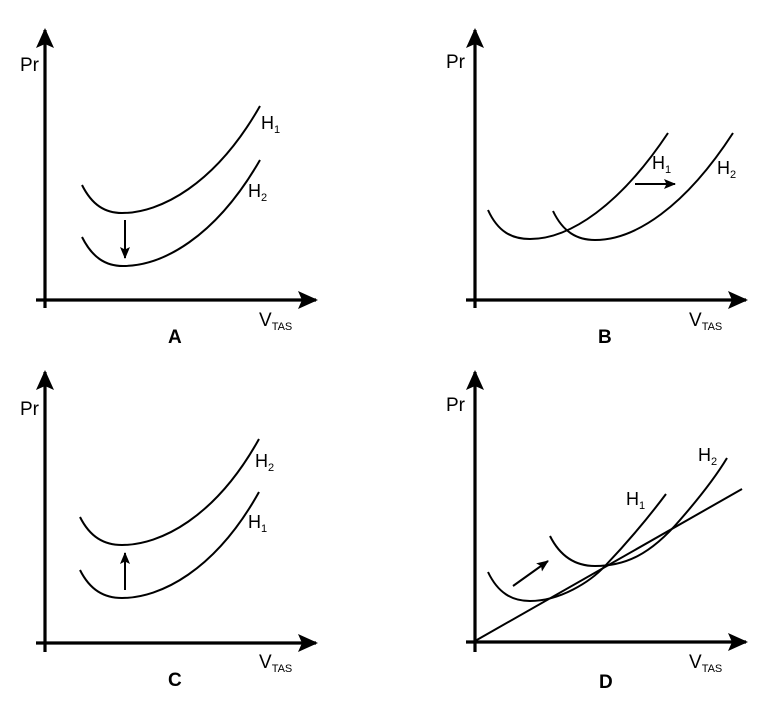 Image resolution: width=783 pixels, height=709 pixels. Describe the element at coordinates (606, 682) in the screenshot. I see `panel-letter: D` at that location.